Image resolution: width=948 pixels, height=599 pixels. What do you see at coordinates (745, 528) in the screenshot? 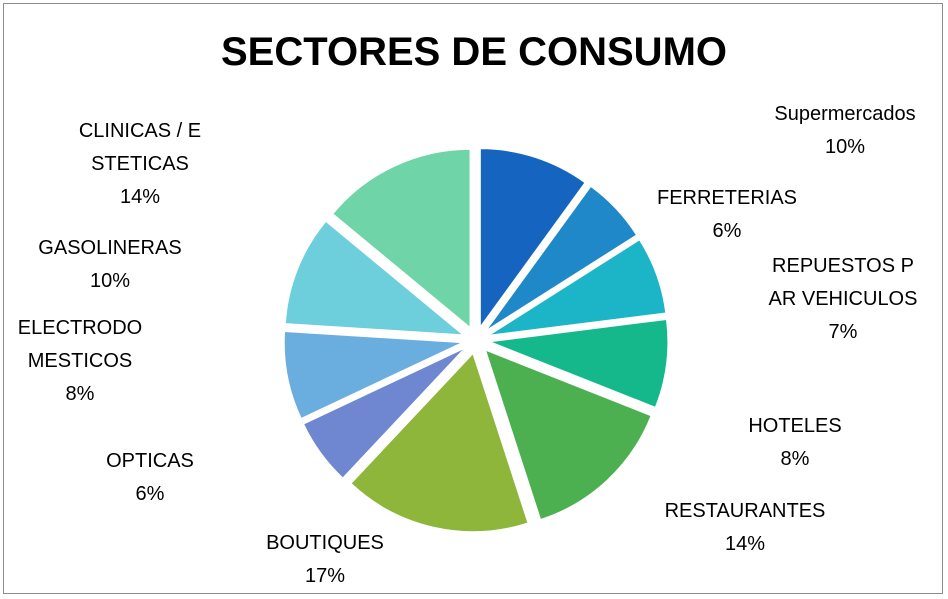
I see `slice-label: RESTAURANTES 14%` at bounding box center [745, 528].